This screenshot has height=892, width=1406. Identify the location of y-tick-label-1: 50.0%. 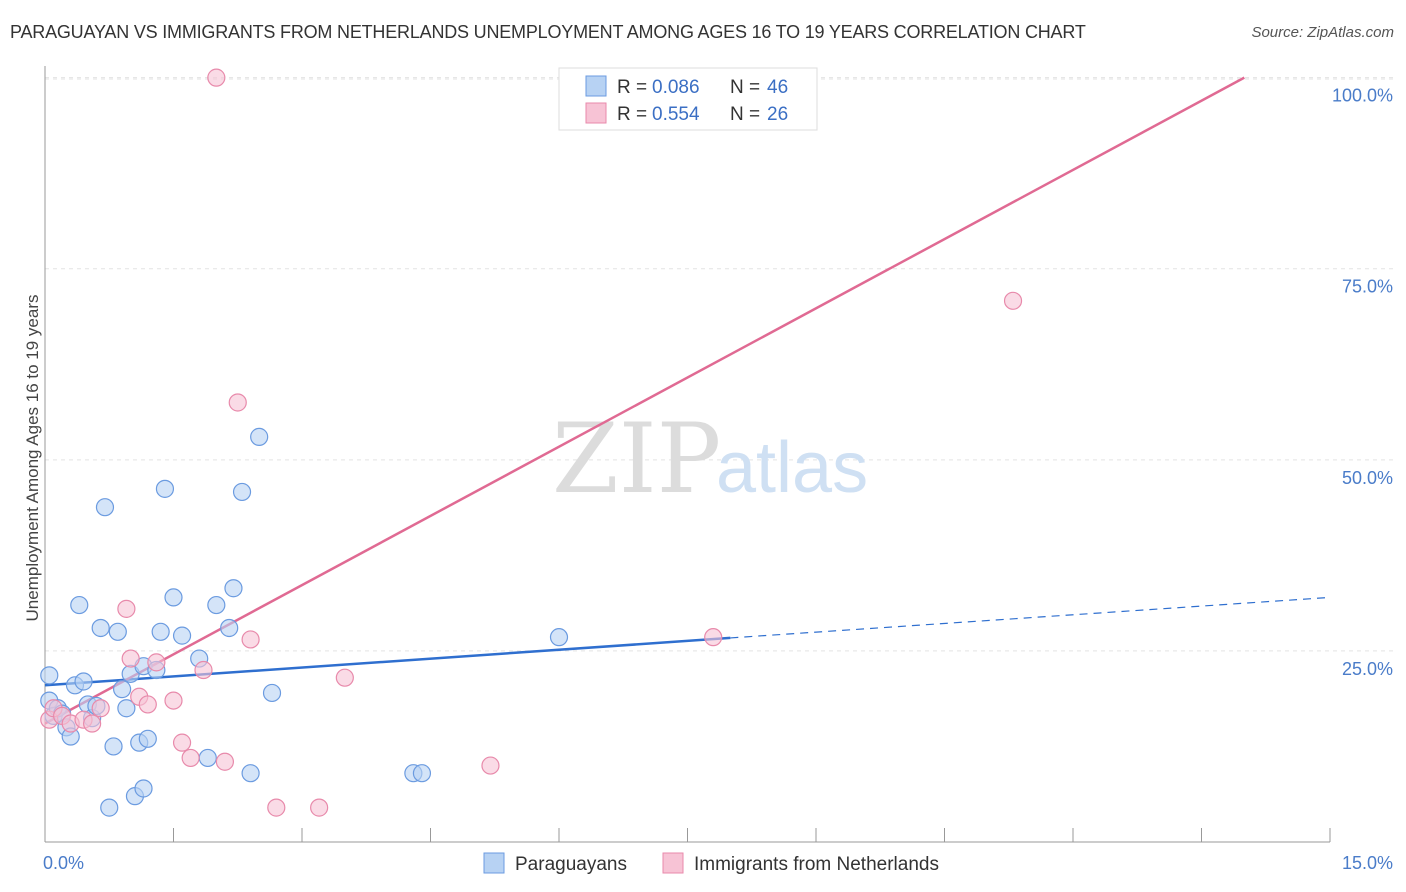
(1367, 478).